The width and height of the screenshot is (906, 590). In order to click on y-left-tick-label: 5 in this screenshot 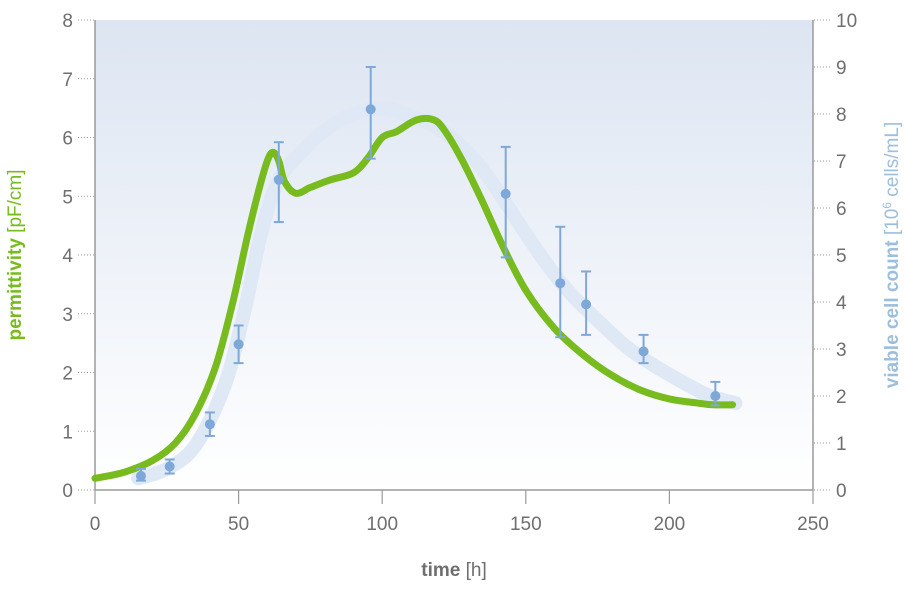, I will do `click(67, 197)`.